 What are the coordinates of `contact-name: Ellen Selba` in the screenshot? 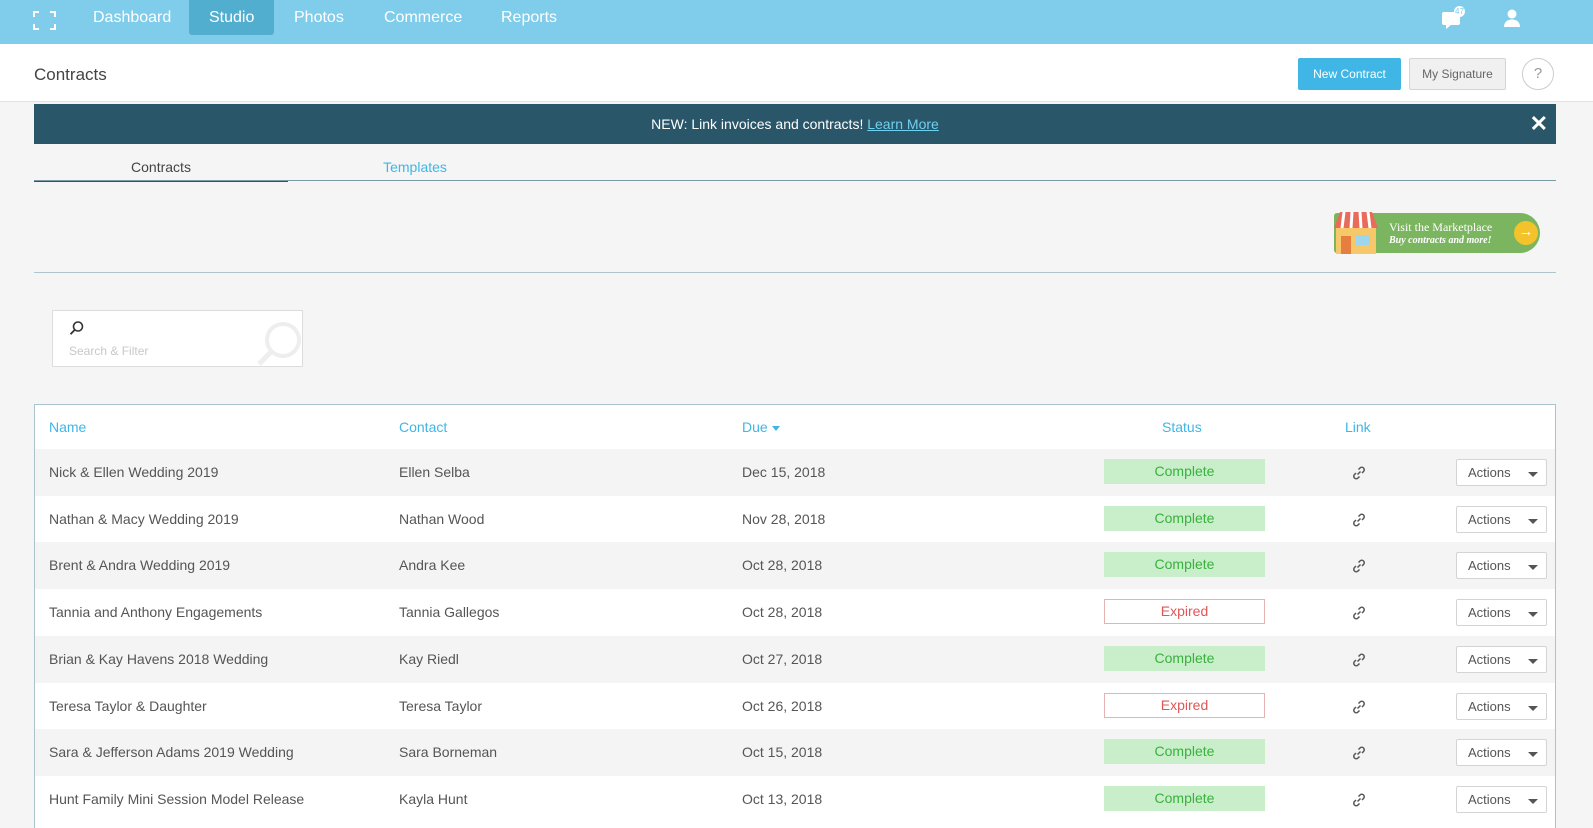 It's located at (434, 472).